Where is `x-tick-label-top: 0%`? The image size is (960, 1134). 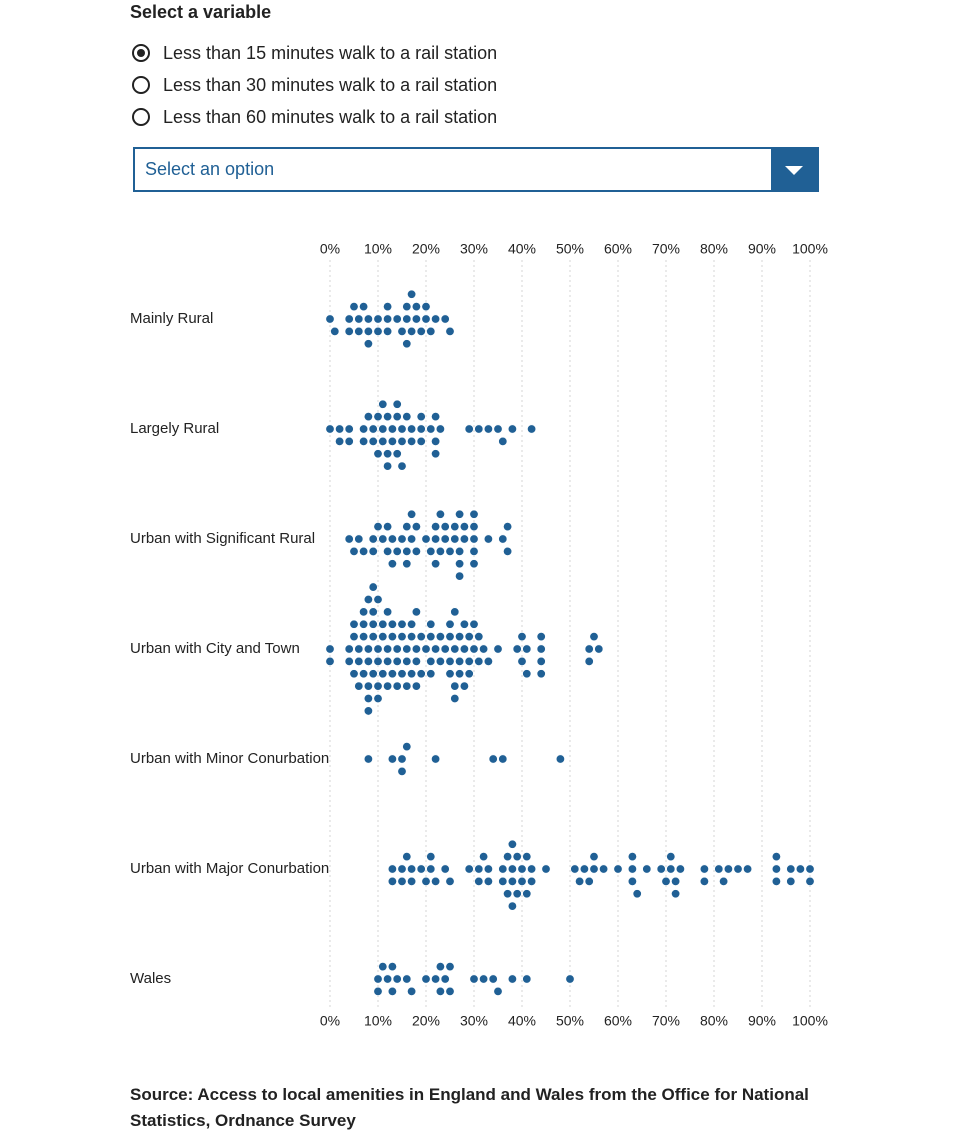
x-tick-label-top: 0% is located at coordinates (330, 249).